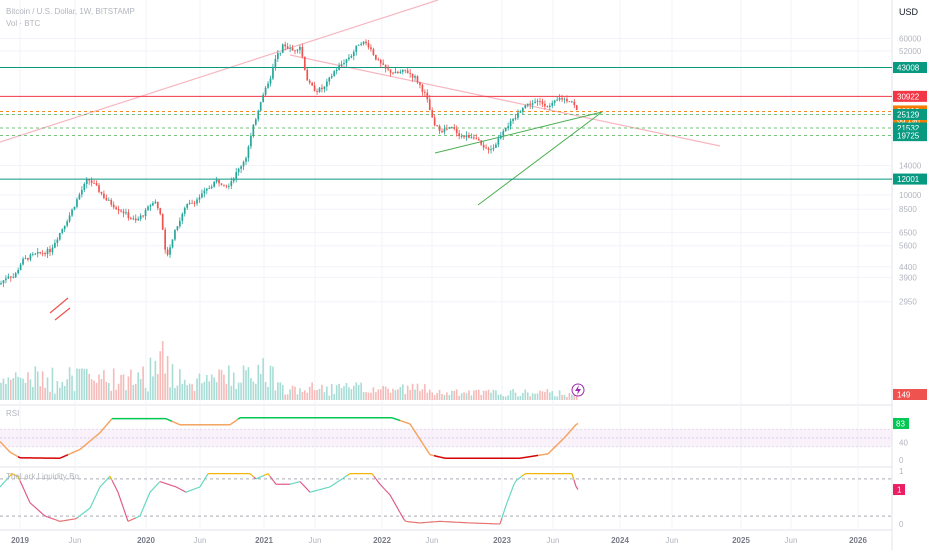 The width and height of the screenshot is (932, 550). Describe the element at coordinates (908, 302) in the screenshot. I see `y-tick-label: 2950` at that location.